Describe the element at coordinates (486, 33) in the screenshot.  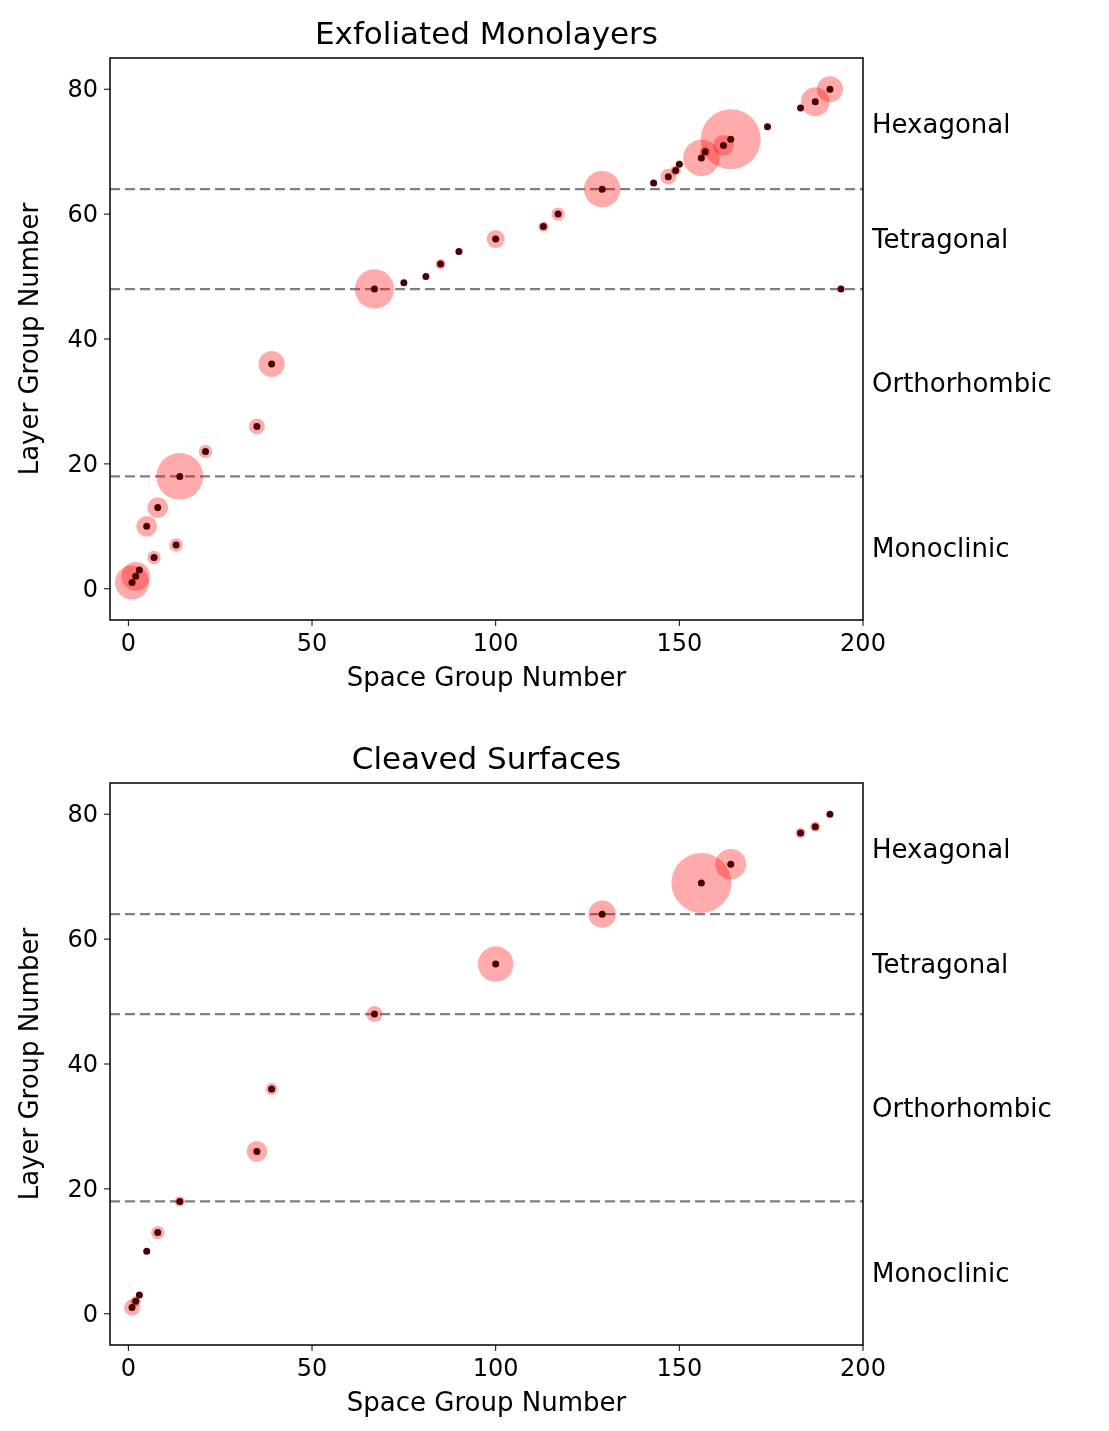
I see `chart-title: Exfoliated Monolayers` at that location.